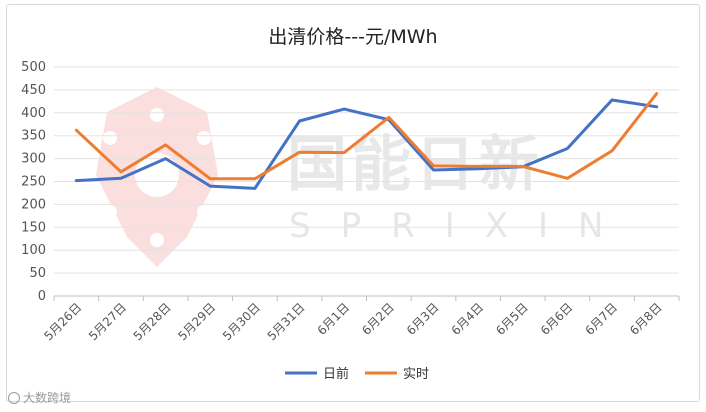 The height and width of the screenshot is (412, 706). I want to click on y-tick-label: 300, so click(33, 159).